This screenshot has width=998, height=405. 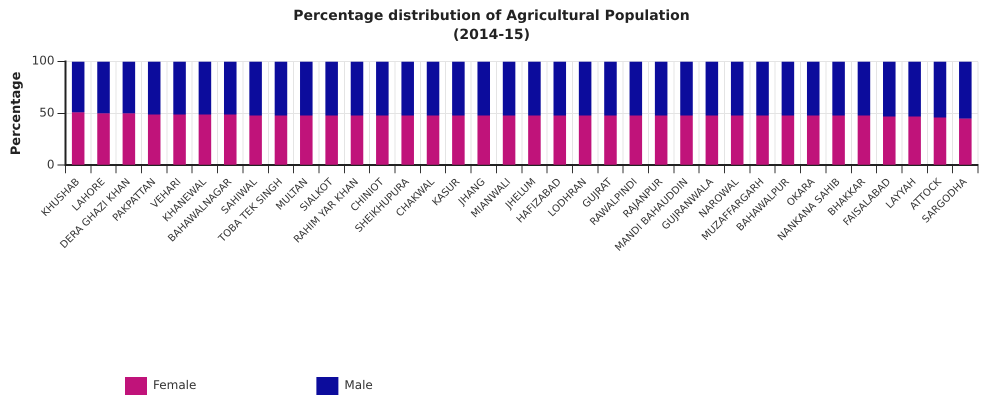 What do you see at coordinates (43, 61) in the screenshot?
I see `y-tick-label: 100` at bounding box center [43, 61].